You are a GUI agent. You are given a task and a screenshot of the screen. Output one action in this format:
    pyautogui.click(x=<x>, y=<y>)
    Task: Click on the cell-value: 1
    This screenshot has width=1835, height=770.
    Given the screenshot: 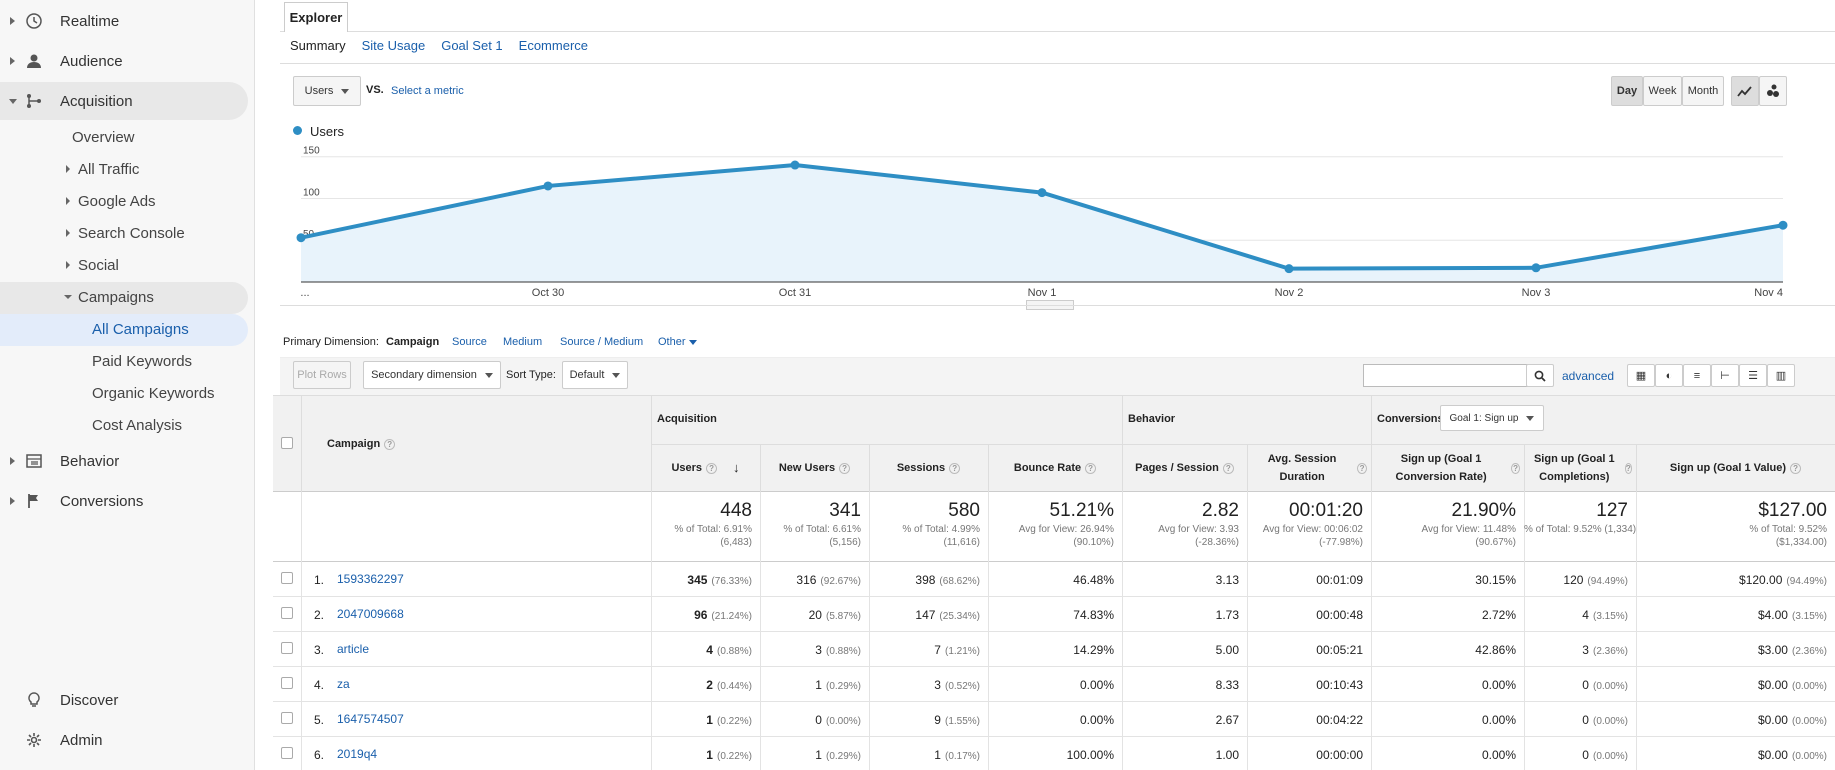 What is the action you would take?
    pyautogui.click(x=818, y=755)
    